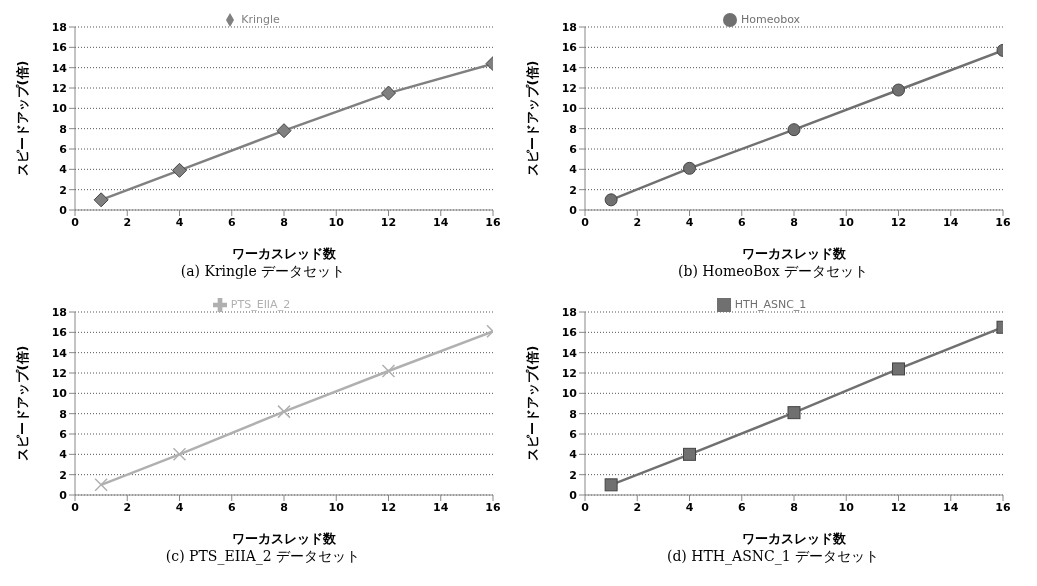  Describe the element at coordinates (770, 19) in the screenshot. I see `legend-label: Homeobox` at that location.